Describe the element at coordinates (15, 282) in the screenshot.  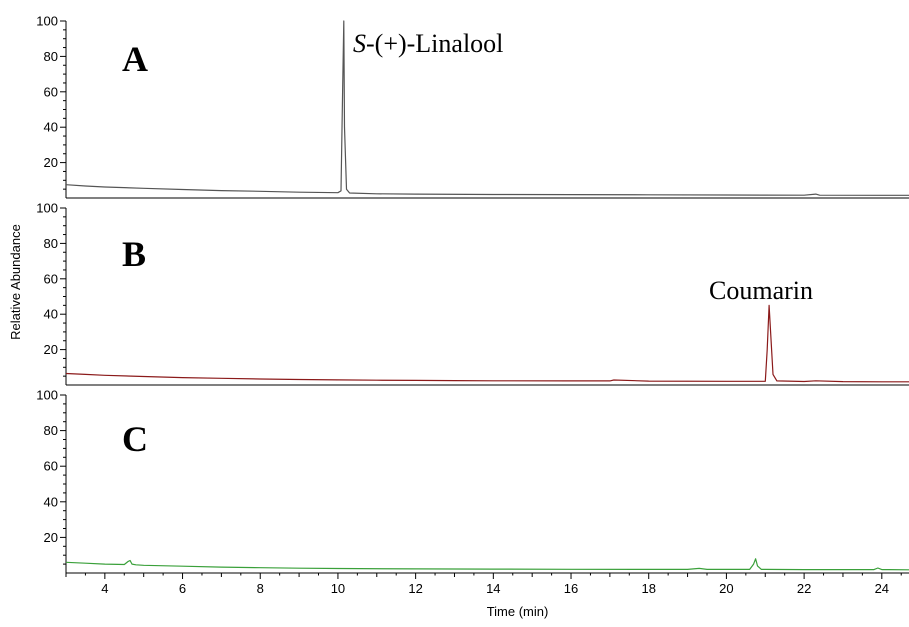
I see `y-axis-title: Relative Abundance` at that location.